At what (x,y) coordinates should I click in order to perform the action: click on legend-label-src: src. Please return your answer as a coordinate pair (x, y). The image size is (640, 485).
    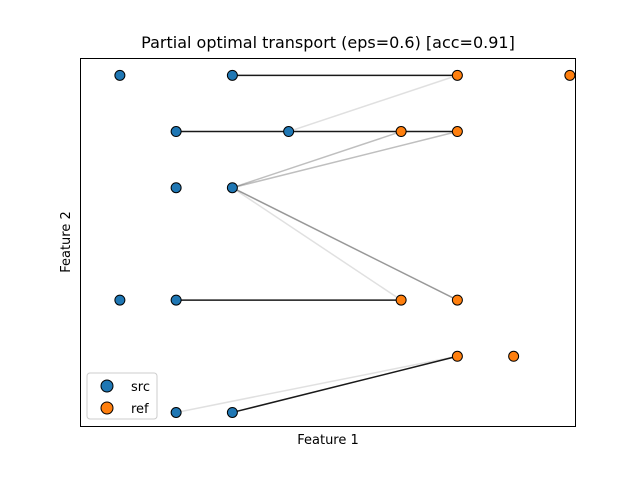
    Looking at the image, I should click on (140, 387).